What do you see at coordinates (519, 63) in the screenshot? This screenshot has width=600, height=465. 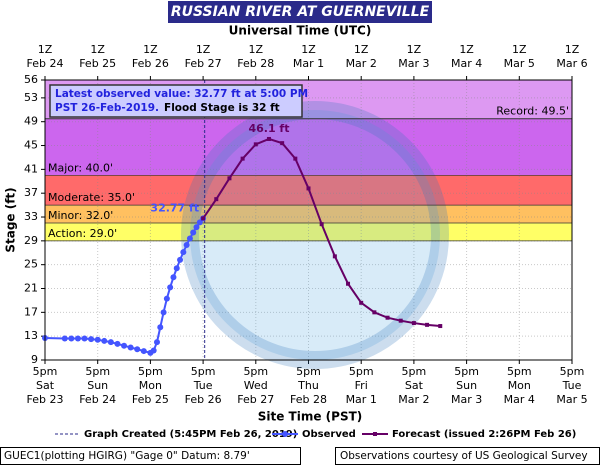 I see `x2-tick-label: Mar 5` at bounding box center [519, 63].